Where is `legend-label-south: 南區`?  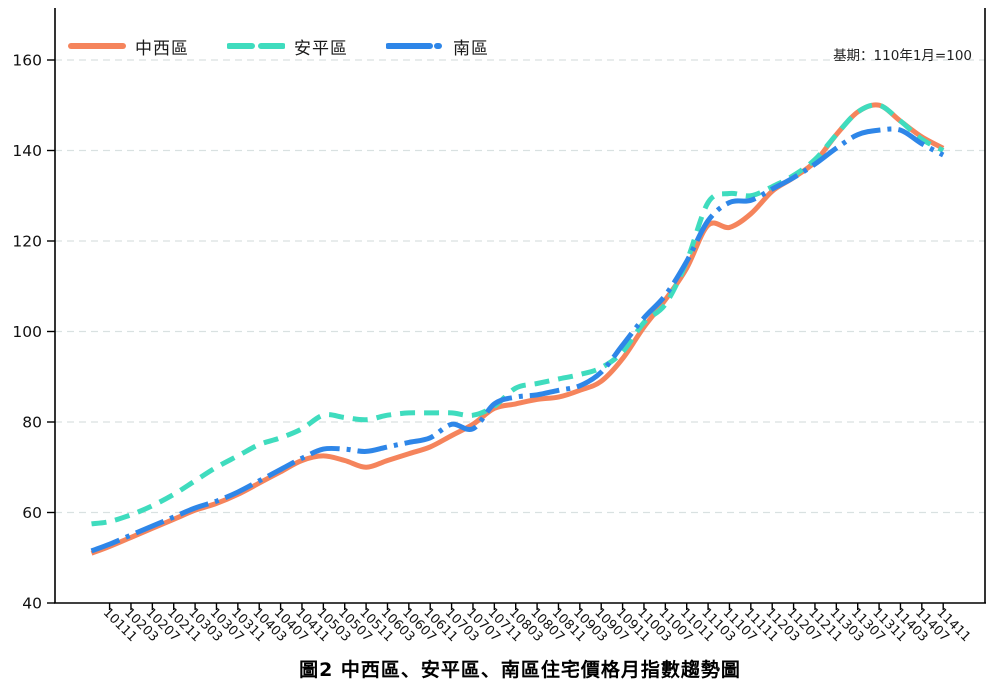
legend-label-south: 南區 is located at coordinates (471, 48).